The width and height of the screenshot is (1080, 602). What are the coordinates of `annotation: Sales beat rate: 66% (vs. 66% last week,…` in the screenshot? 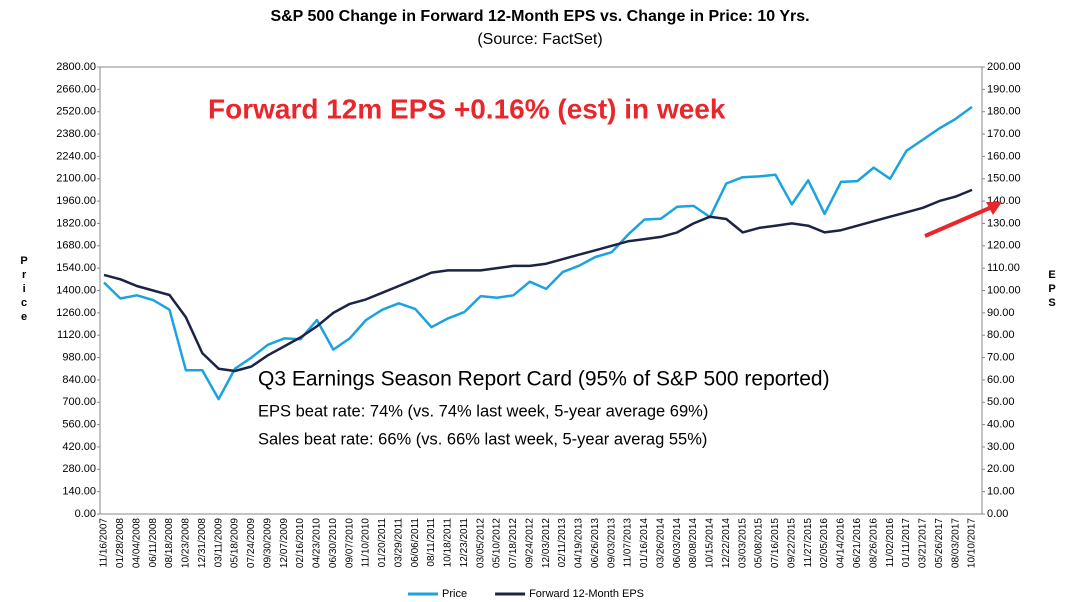 It's located at (482, 439).